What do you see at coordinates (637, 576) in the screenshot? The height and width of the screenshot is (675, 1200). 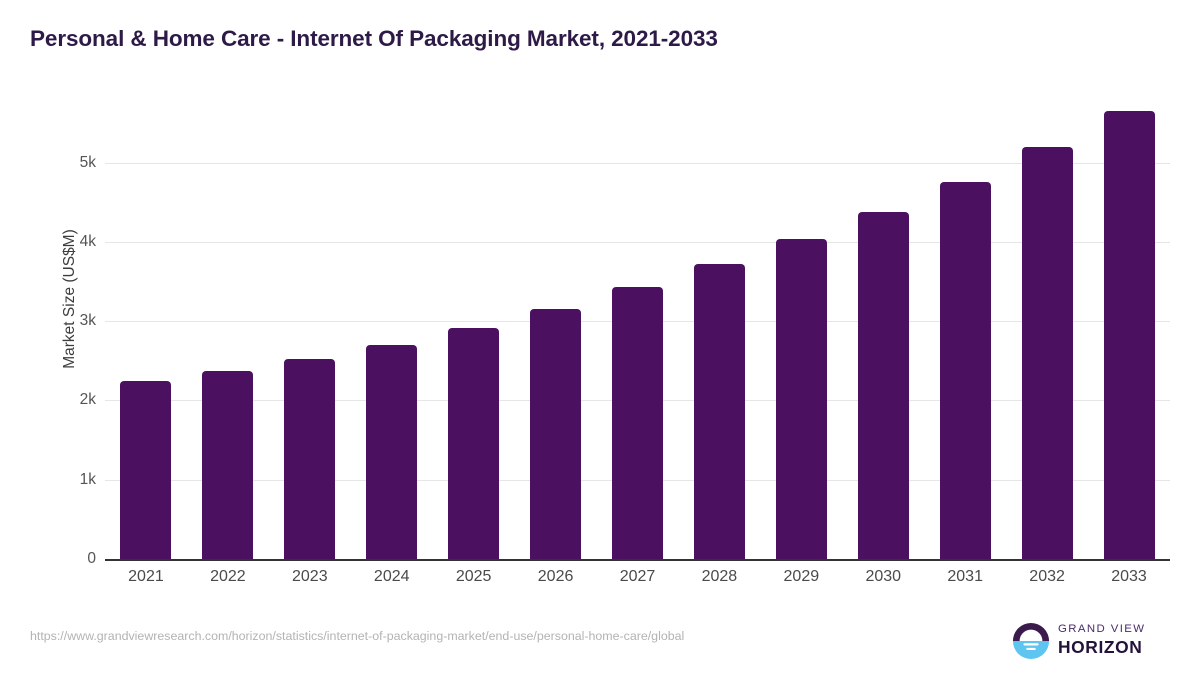 I see `x-axis-tick-label: 2027` at bounding box center [637, 576].